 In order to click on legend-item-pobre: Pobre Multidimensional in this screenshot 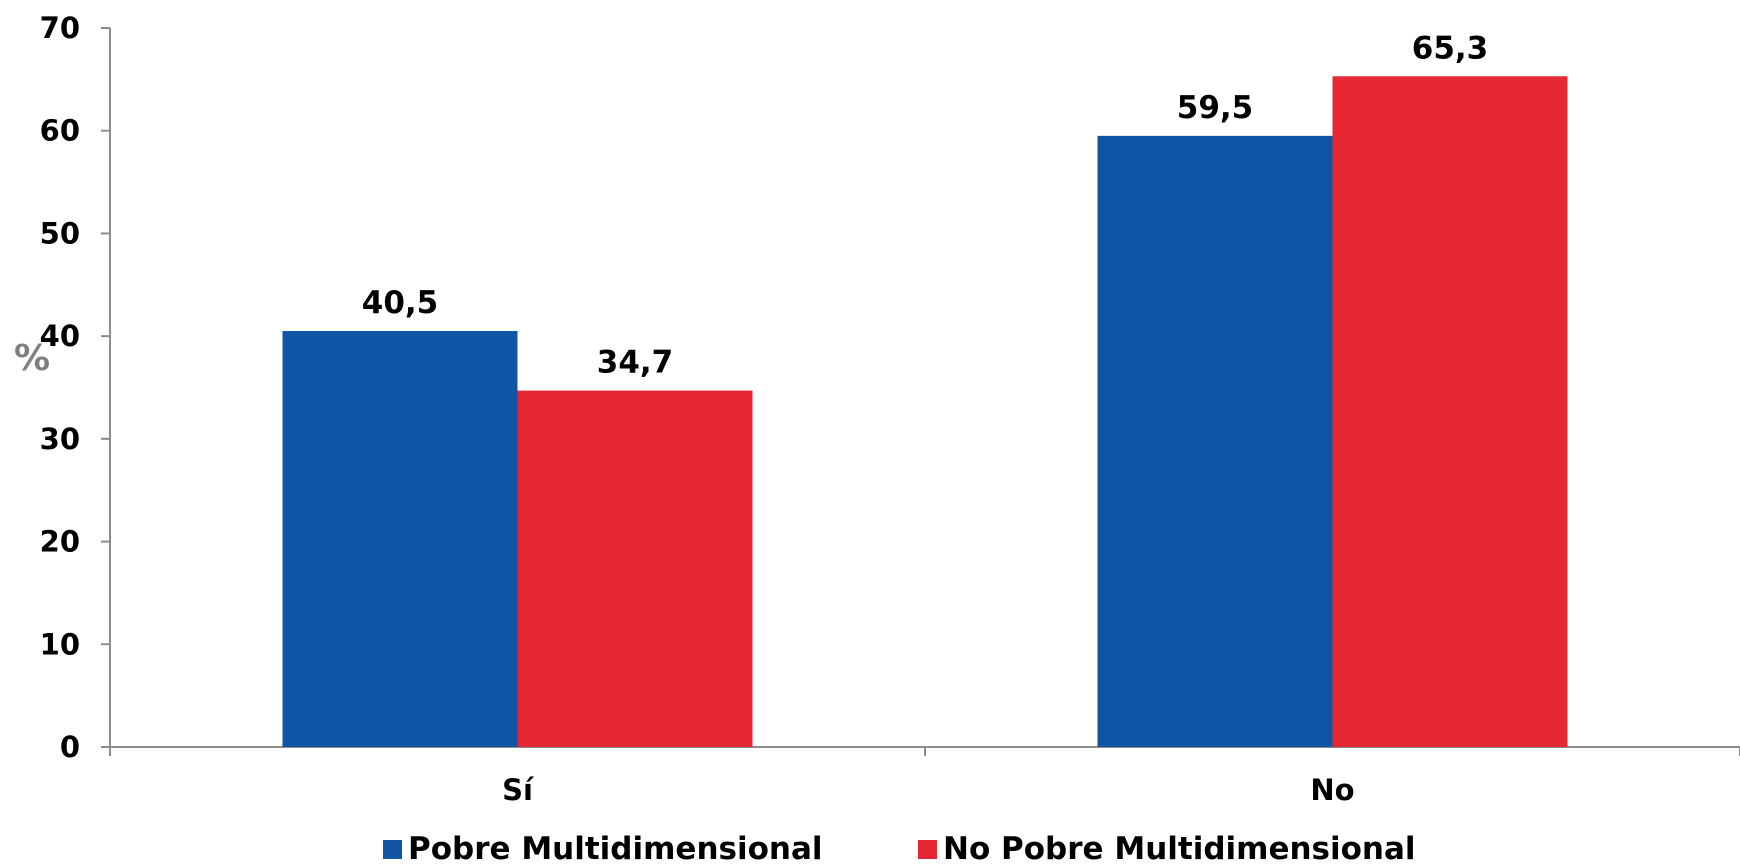, I will do `click(603, 849)`.